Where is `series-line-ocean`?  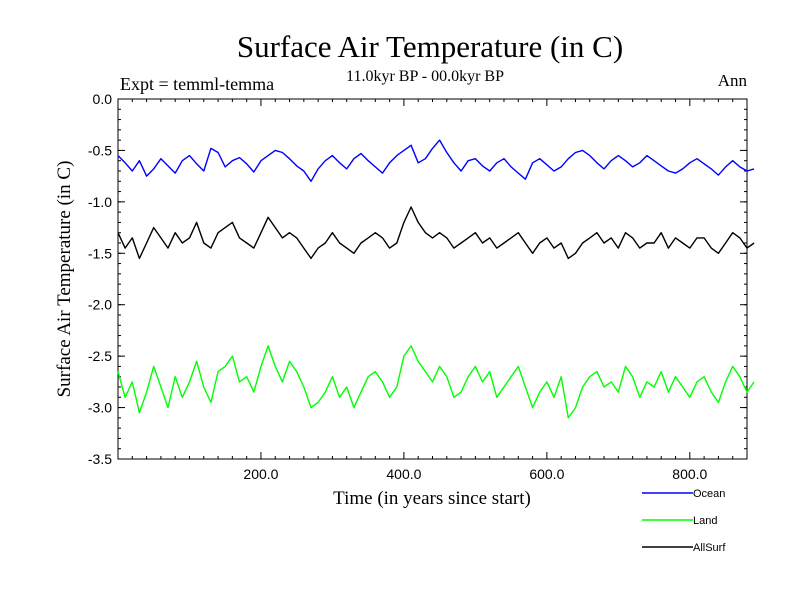 series-line-ocean is located at coordinates (436, 161).